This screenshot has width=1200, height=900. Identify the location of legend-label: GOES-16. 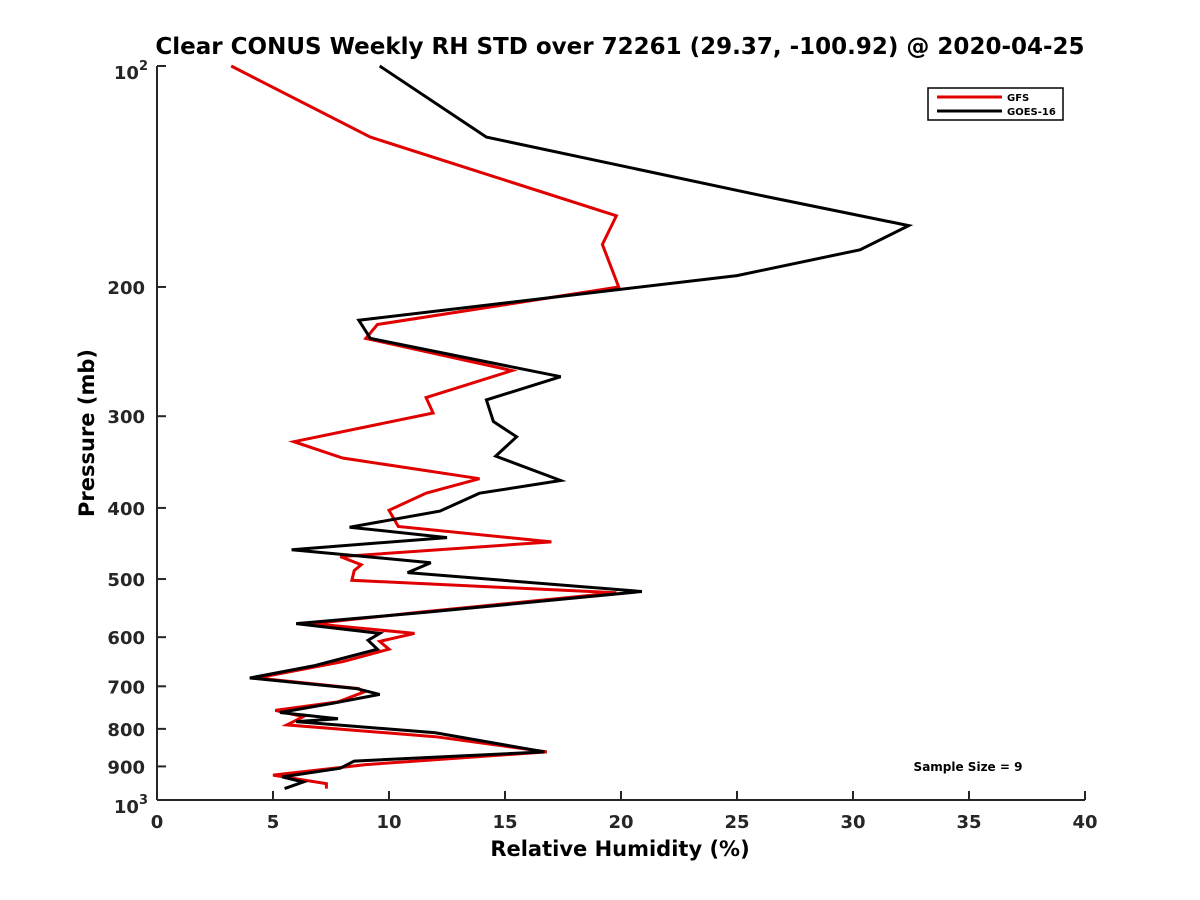
(1031, 112).